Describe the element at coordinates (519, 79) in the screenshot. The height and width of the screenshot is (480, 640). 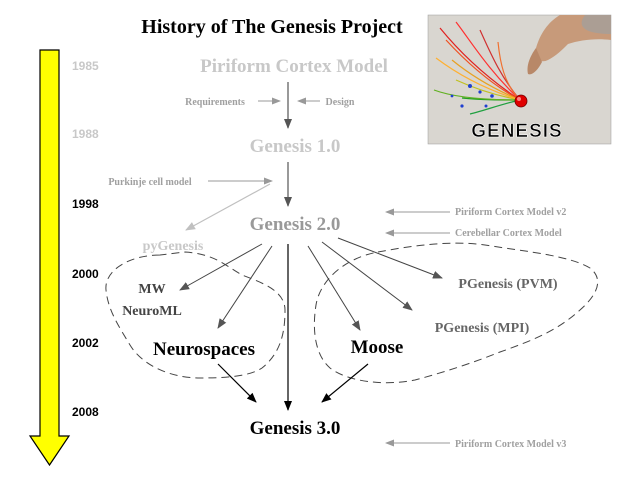
I see `genesis-logo: GENESIS` at that location.